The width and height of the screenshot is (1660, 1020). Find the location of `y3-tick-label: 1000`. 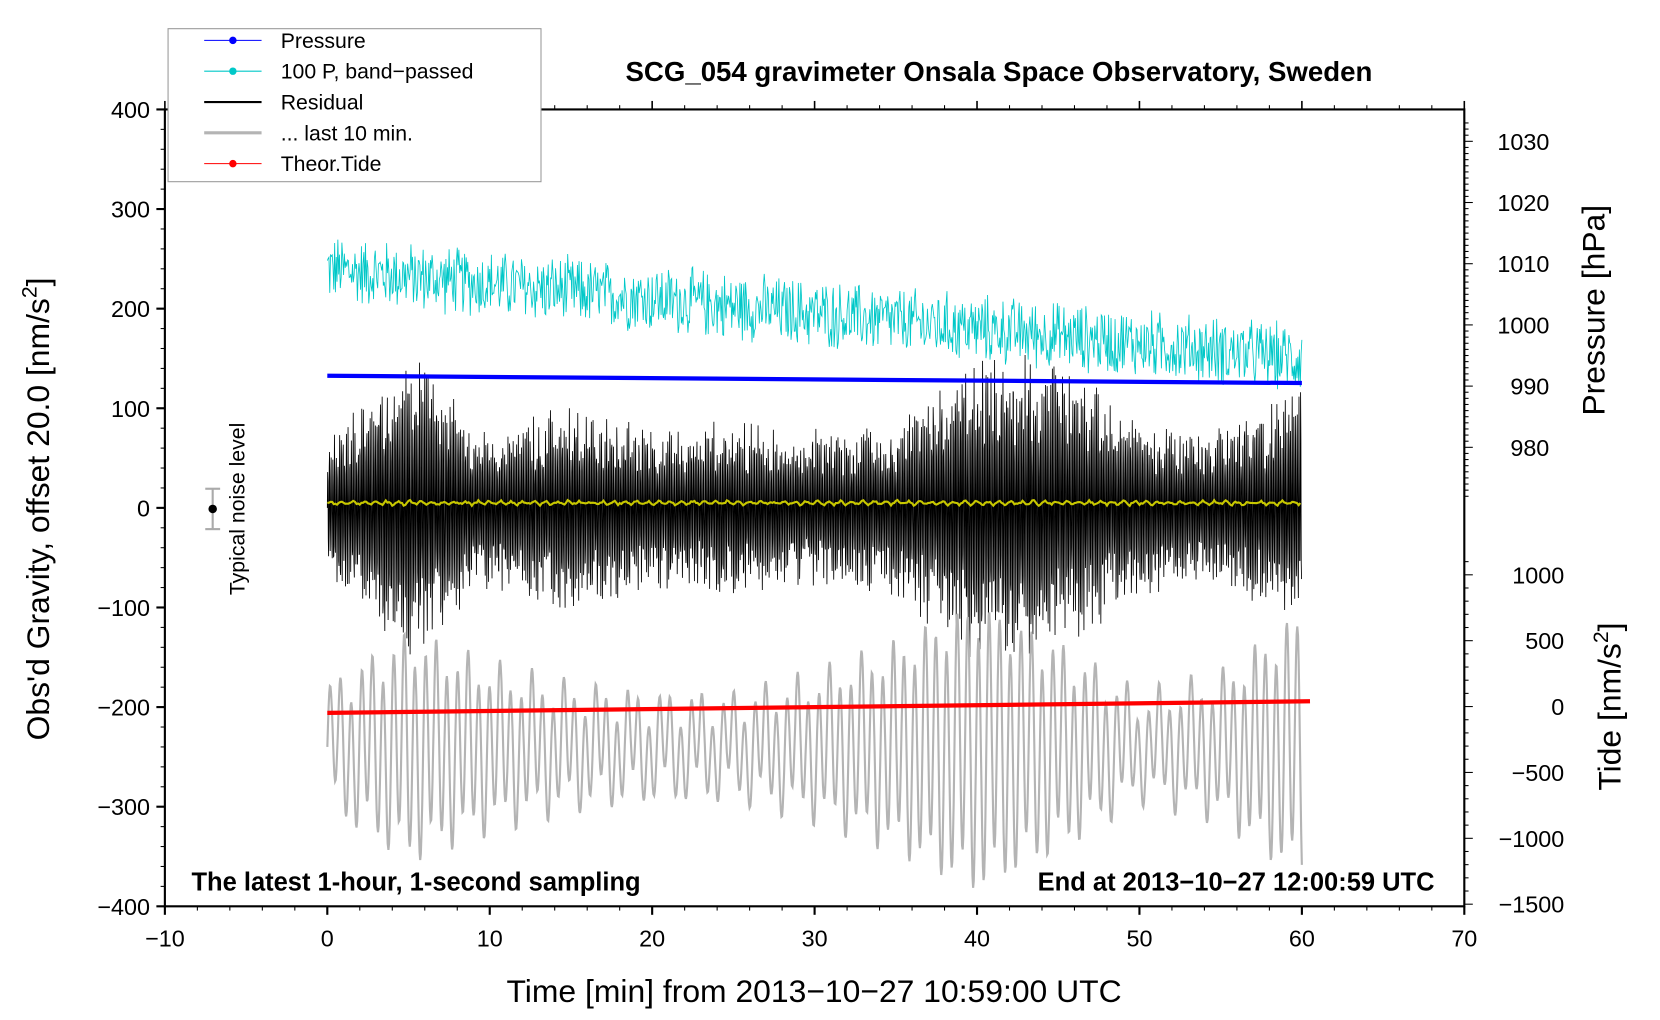

y3-tick-label: 1000 is located at coordinates (1538, 575).